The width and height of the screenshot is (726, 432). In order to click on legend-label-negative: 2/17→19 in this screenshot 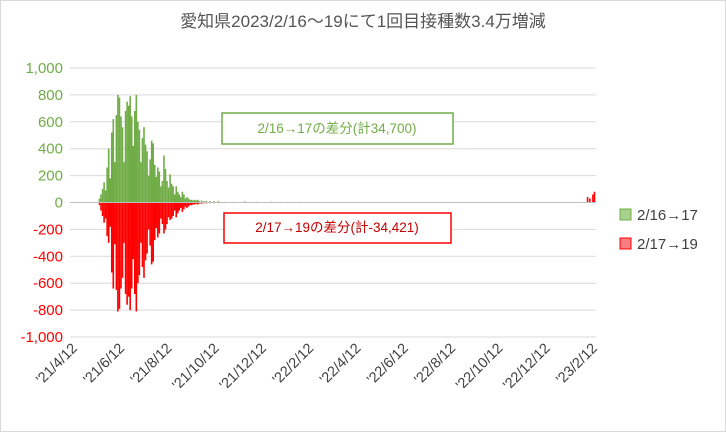, I will do `click(667, 244)`.